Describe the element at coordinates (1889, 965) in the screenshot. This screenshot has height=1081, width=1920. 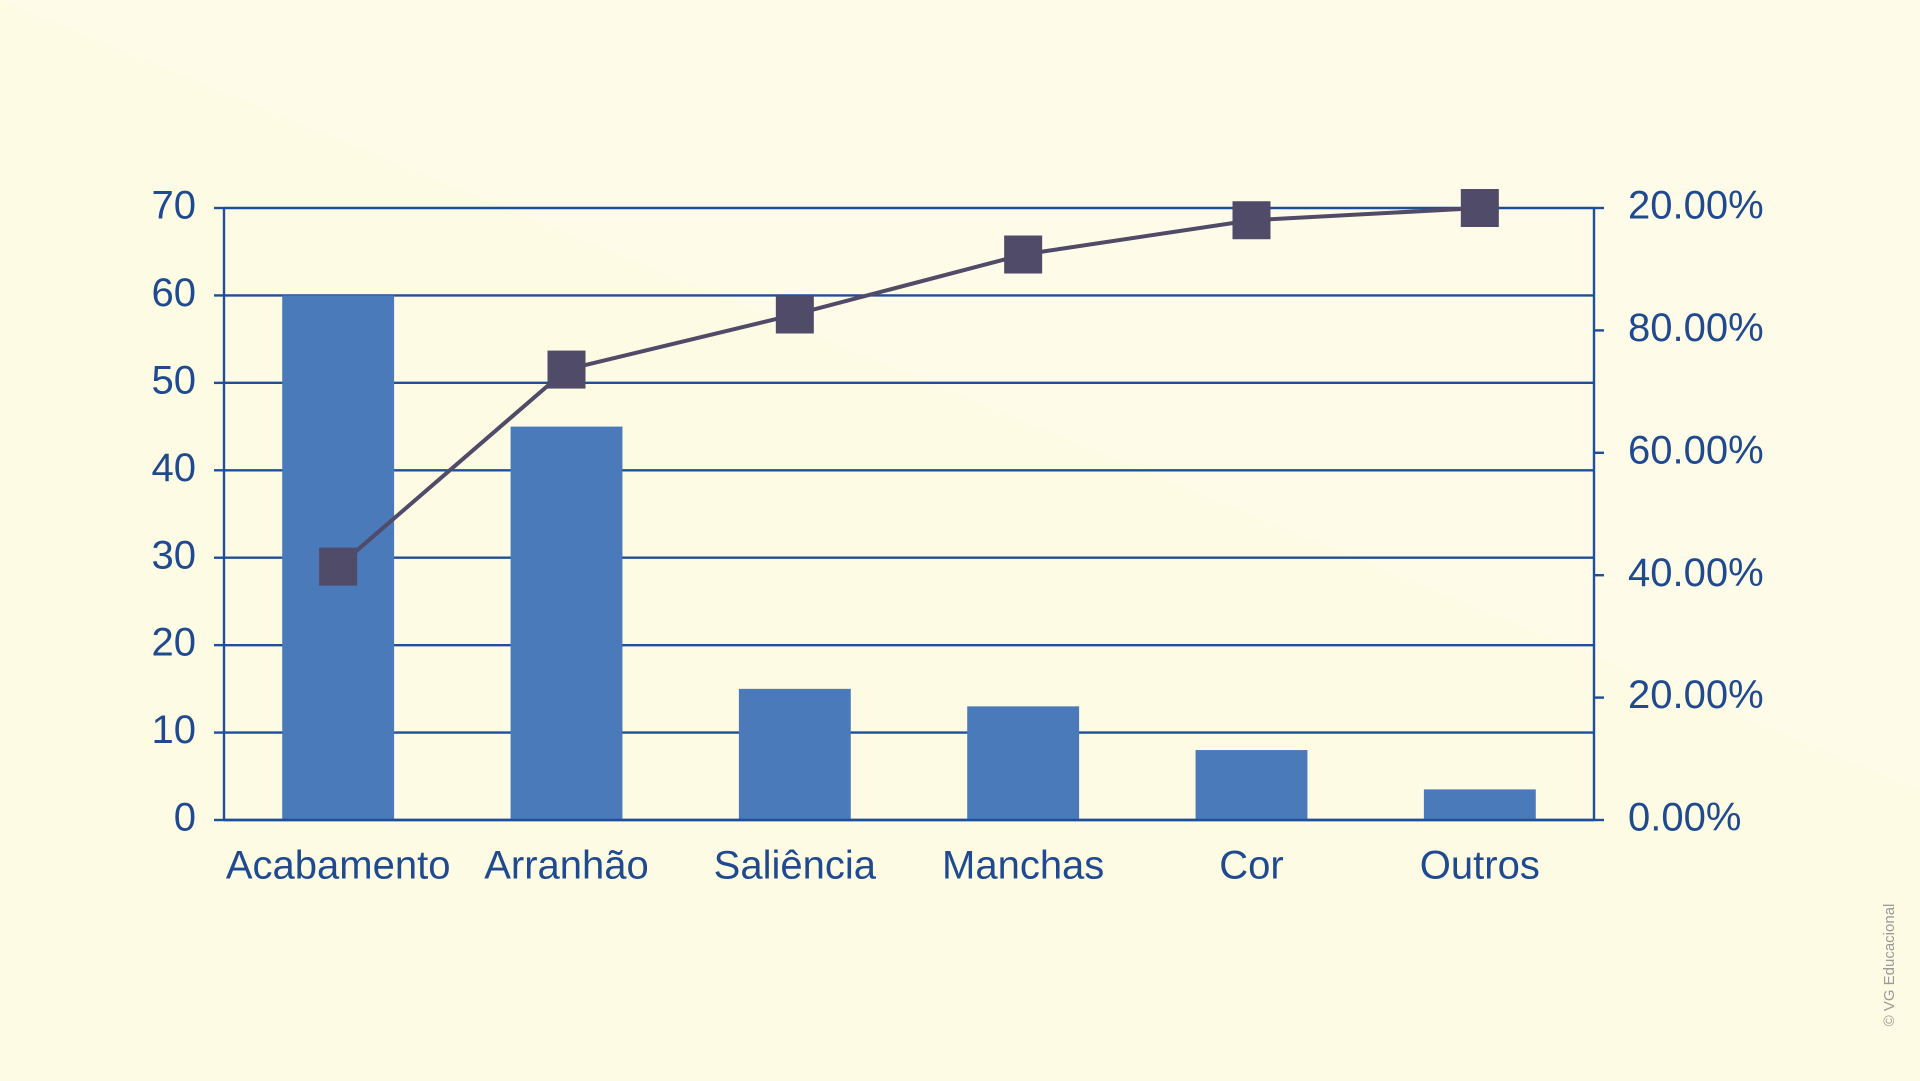
I see `credit: © VG Educacional` at that location.